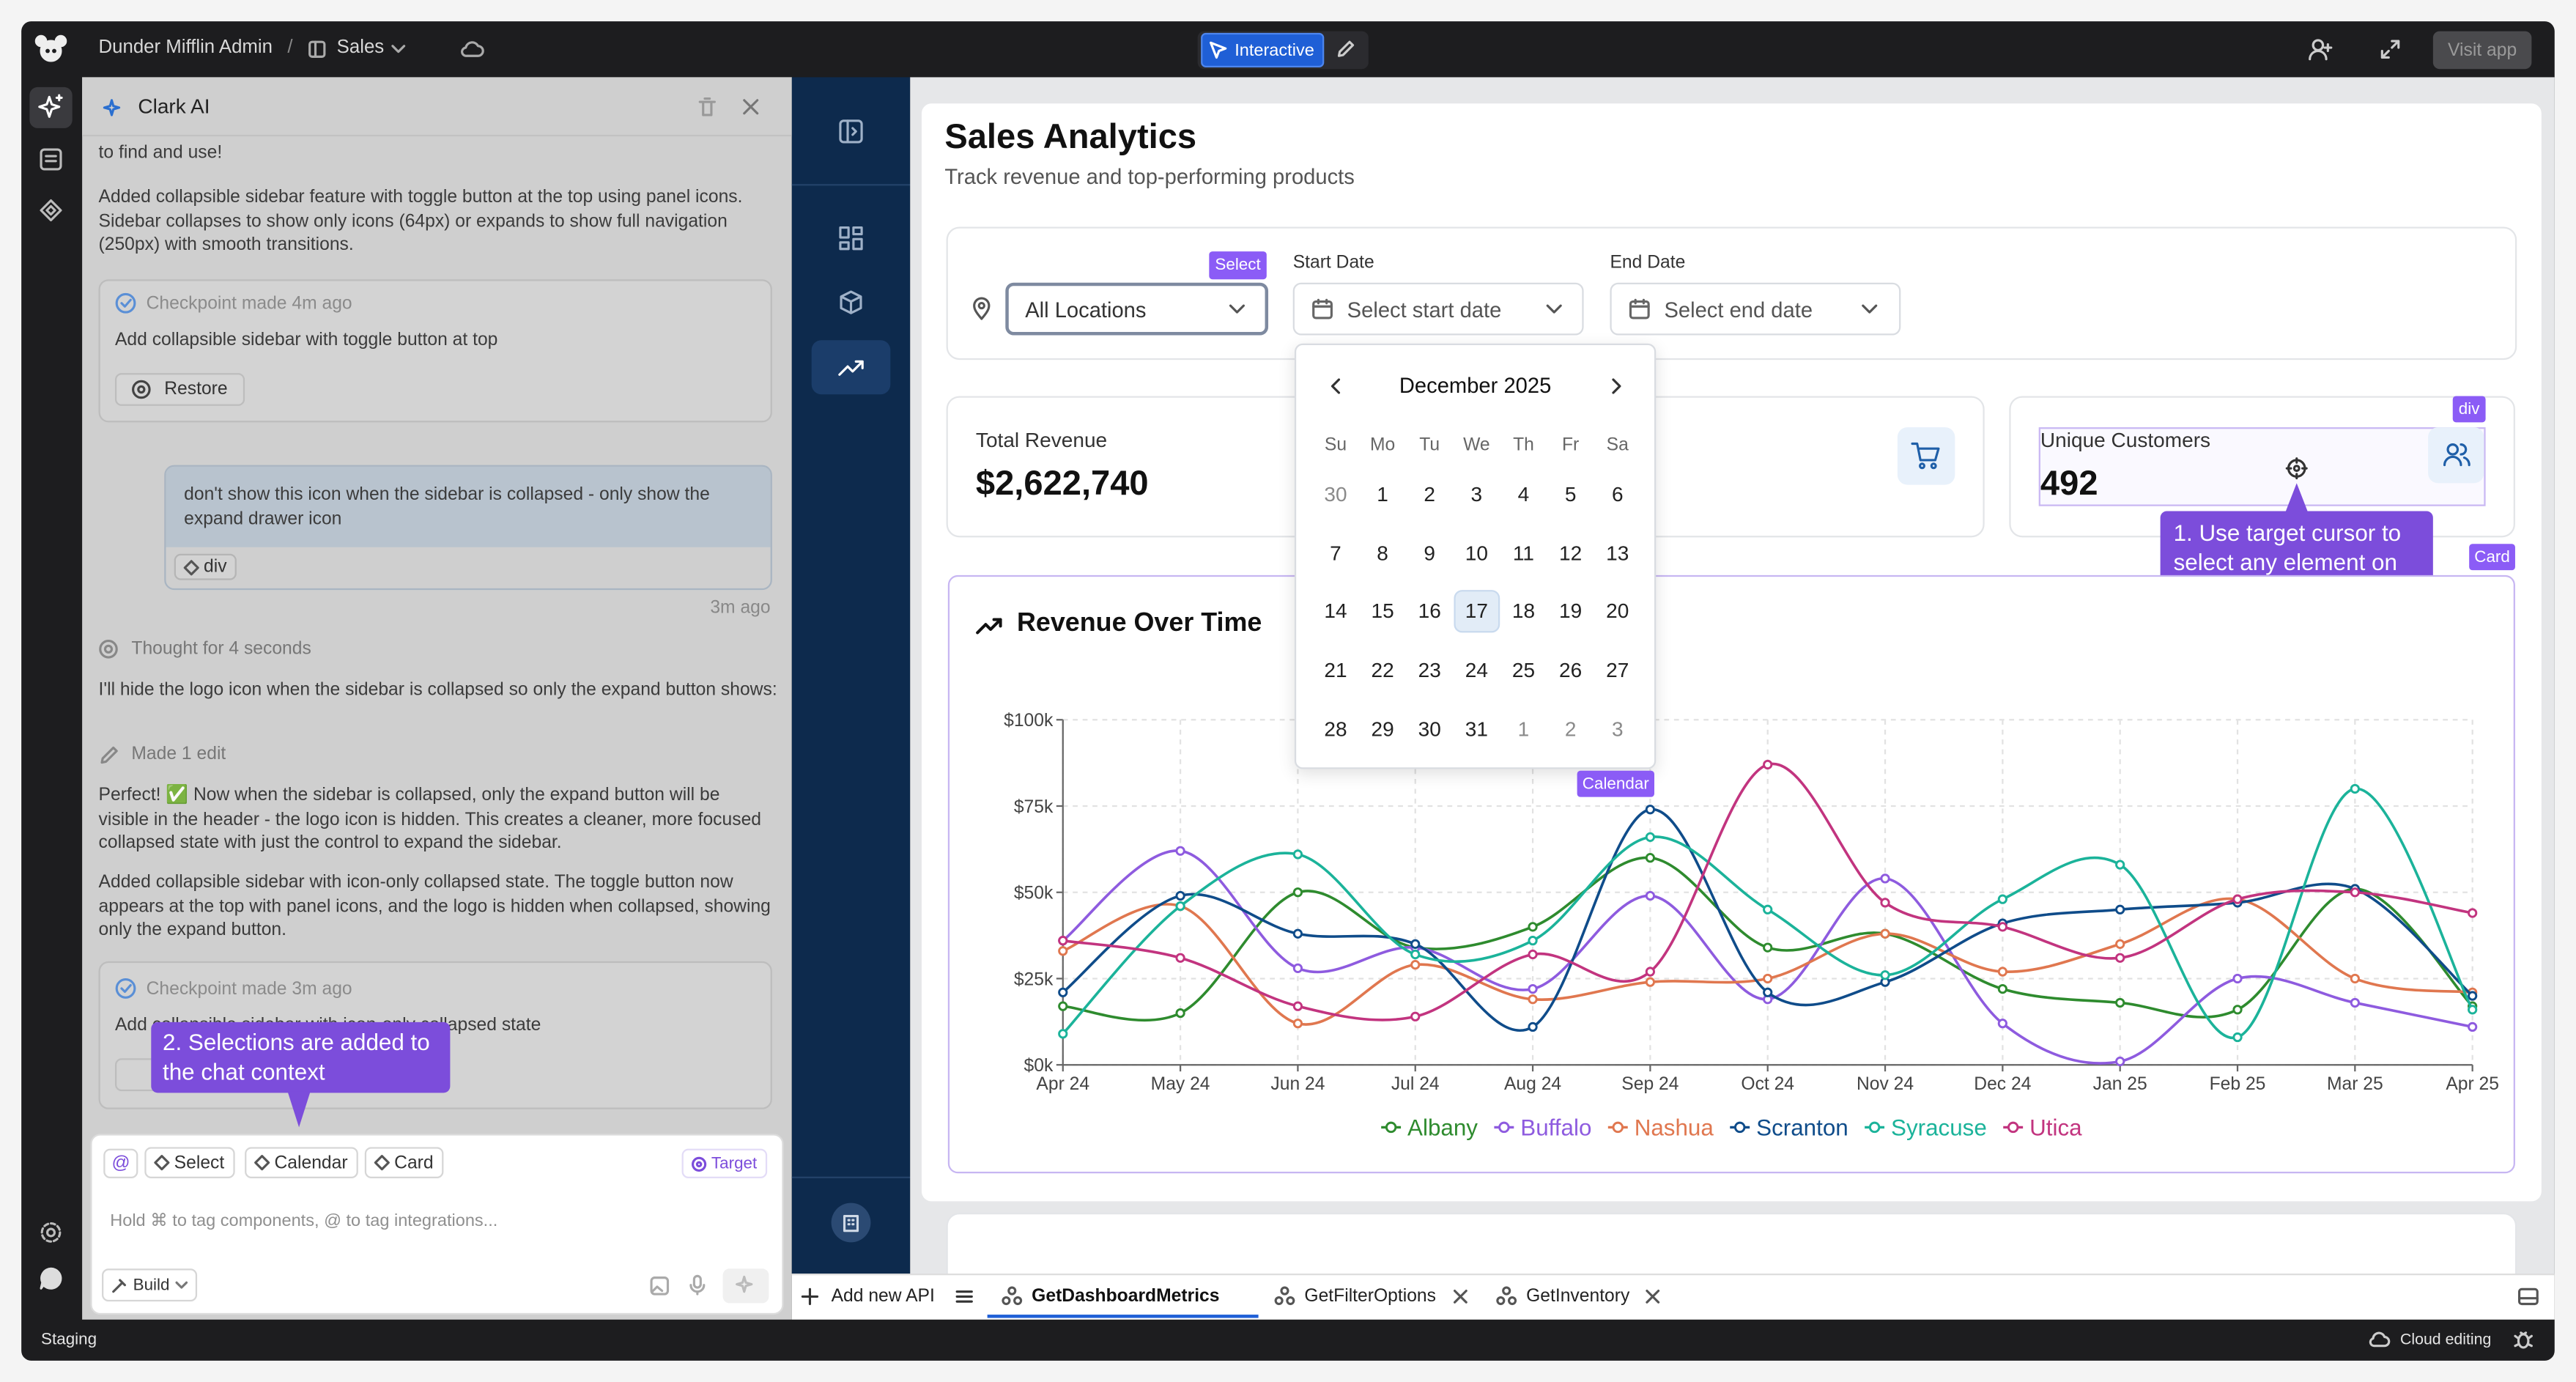  I want to click on calendar-day: 16, so click(1429, 612).